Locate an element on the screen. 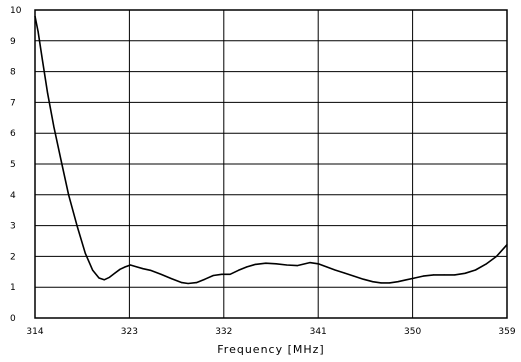 This screenshot has width=521, height=362. y-tick-label: 5 is located at coordinates (13, 165).